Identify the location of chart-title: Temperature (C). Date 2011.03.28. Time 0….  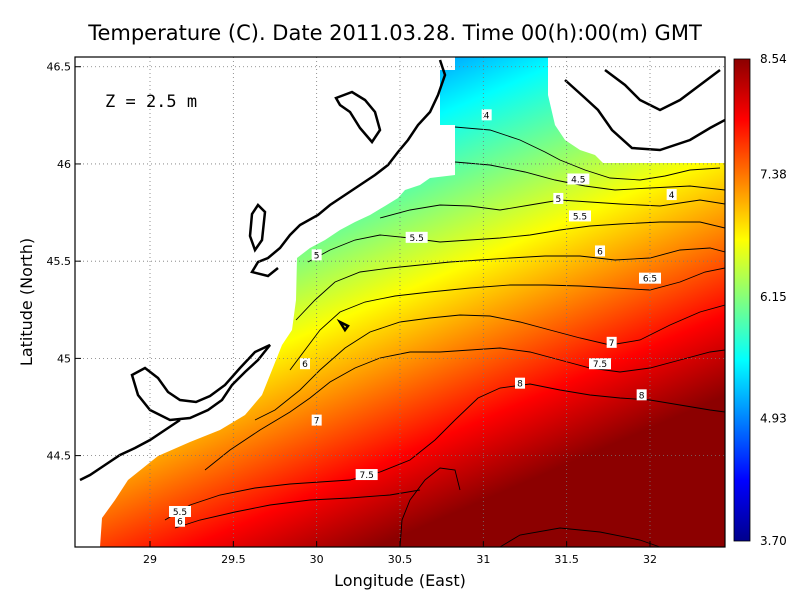
(394, 33).